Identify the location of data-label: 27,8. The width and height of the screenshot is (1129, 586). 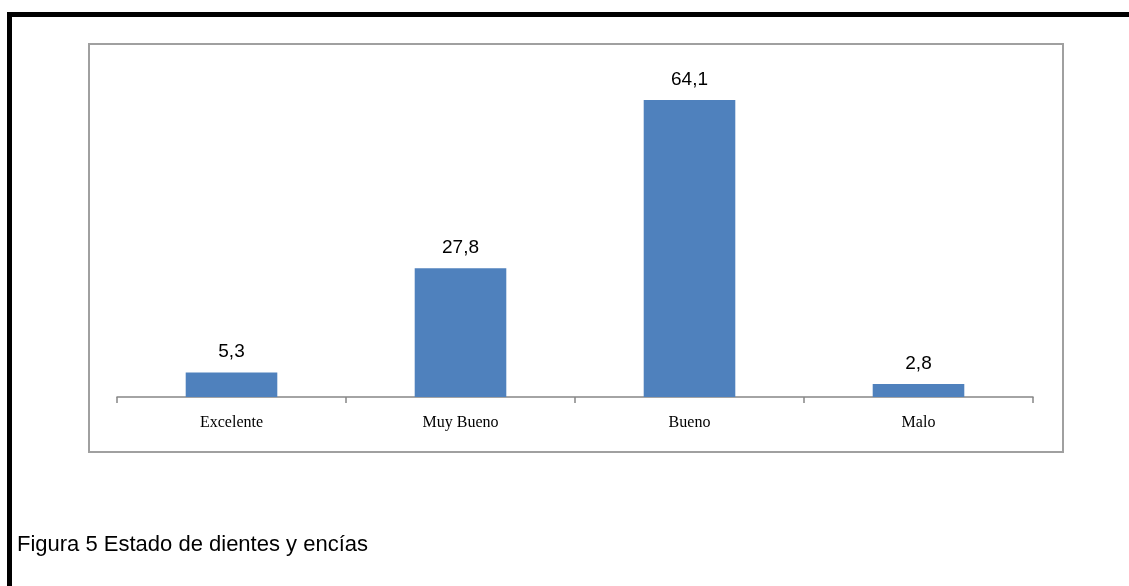
(460, 247).